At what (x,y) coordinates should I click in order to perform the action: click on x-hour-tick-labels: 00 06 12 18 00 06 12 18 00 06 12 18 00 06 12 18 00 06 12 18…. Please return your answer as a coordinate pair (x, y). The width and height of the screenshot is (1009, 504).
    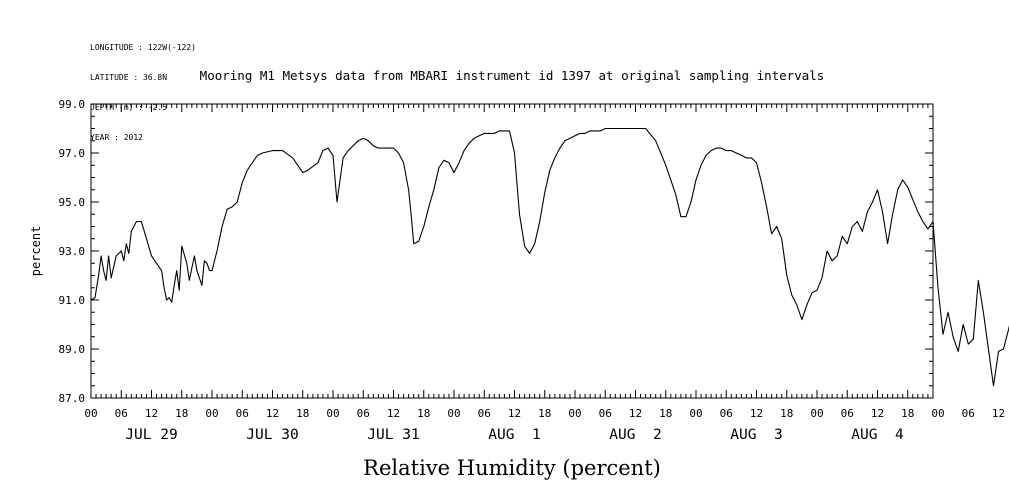
    Looking at the image, I should click on (544, 413).